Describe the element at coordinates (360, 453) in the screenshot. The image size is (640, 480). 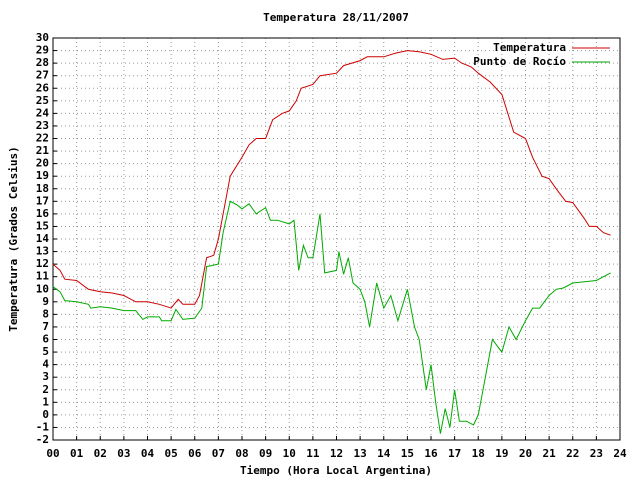
I see `x-tick-label: 13` at that location.